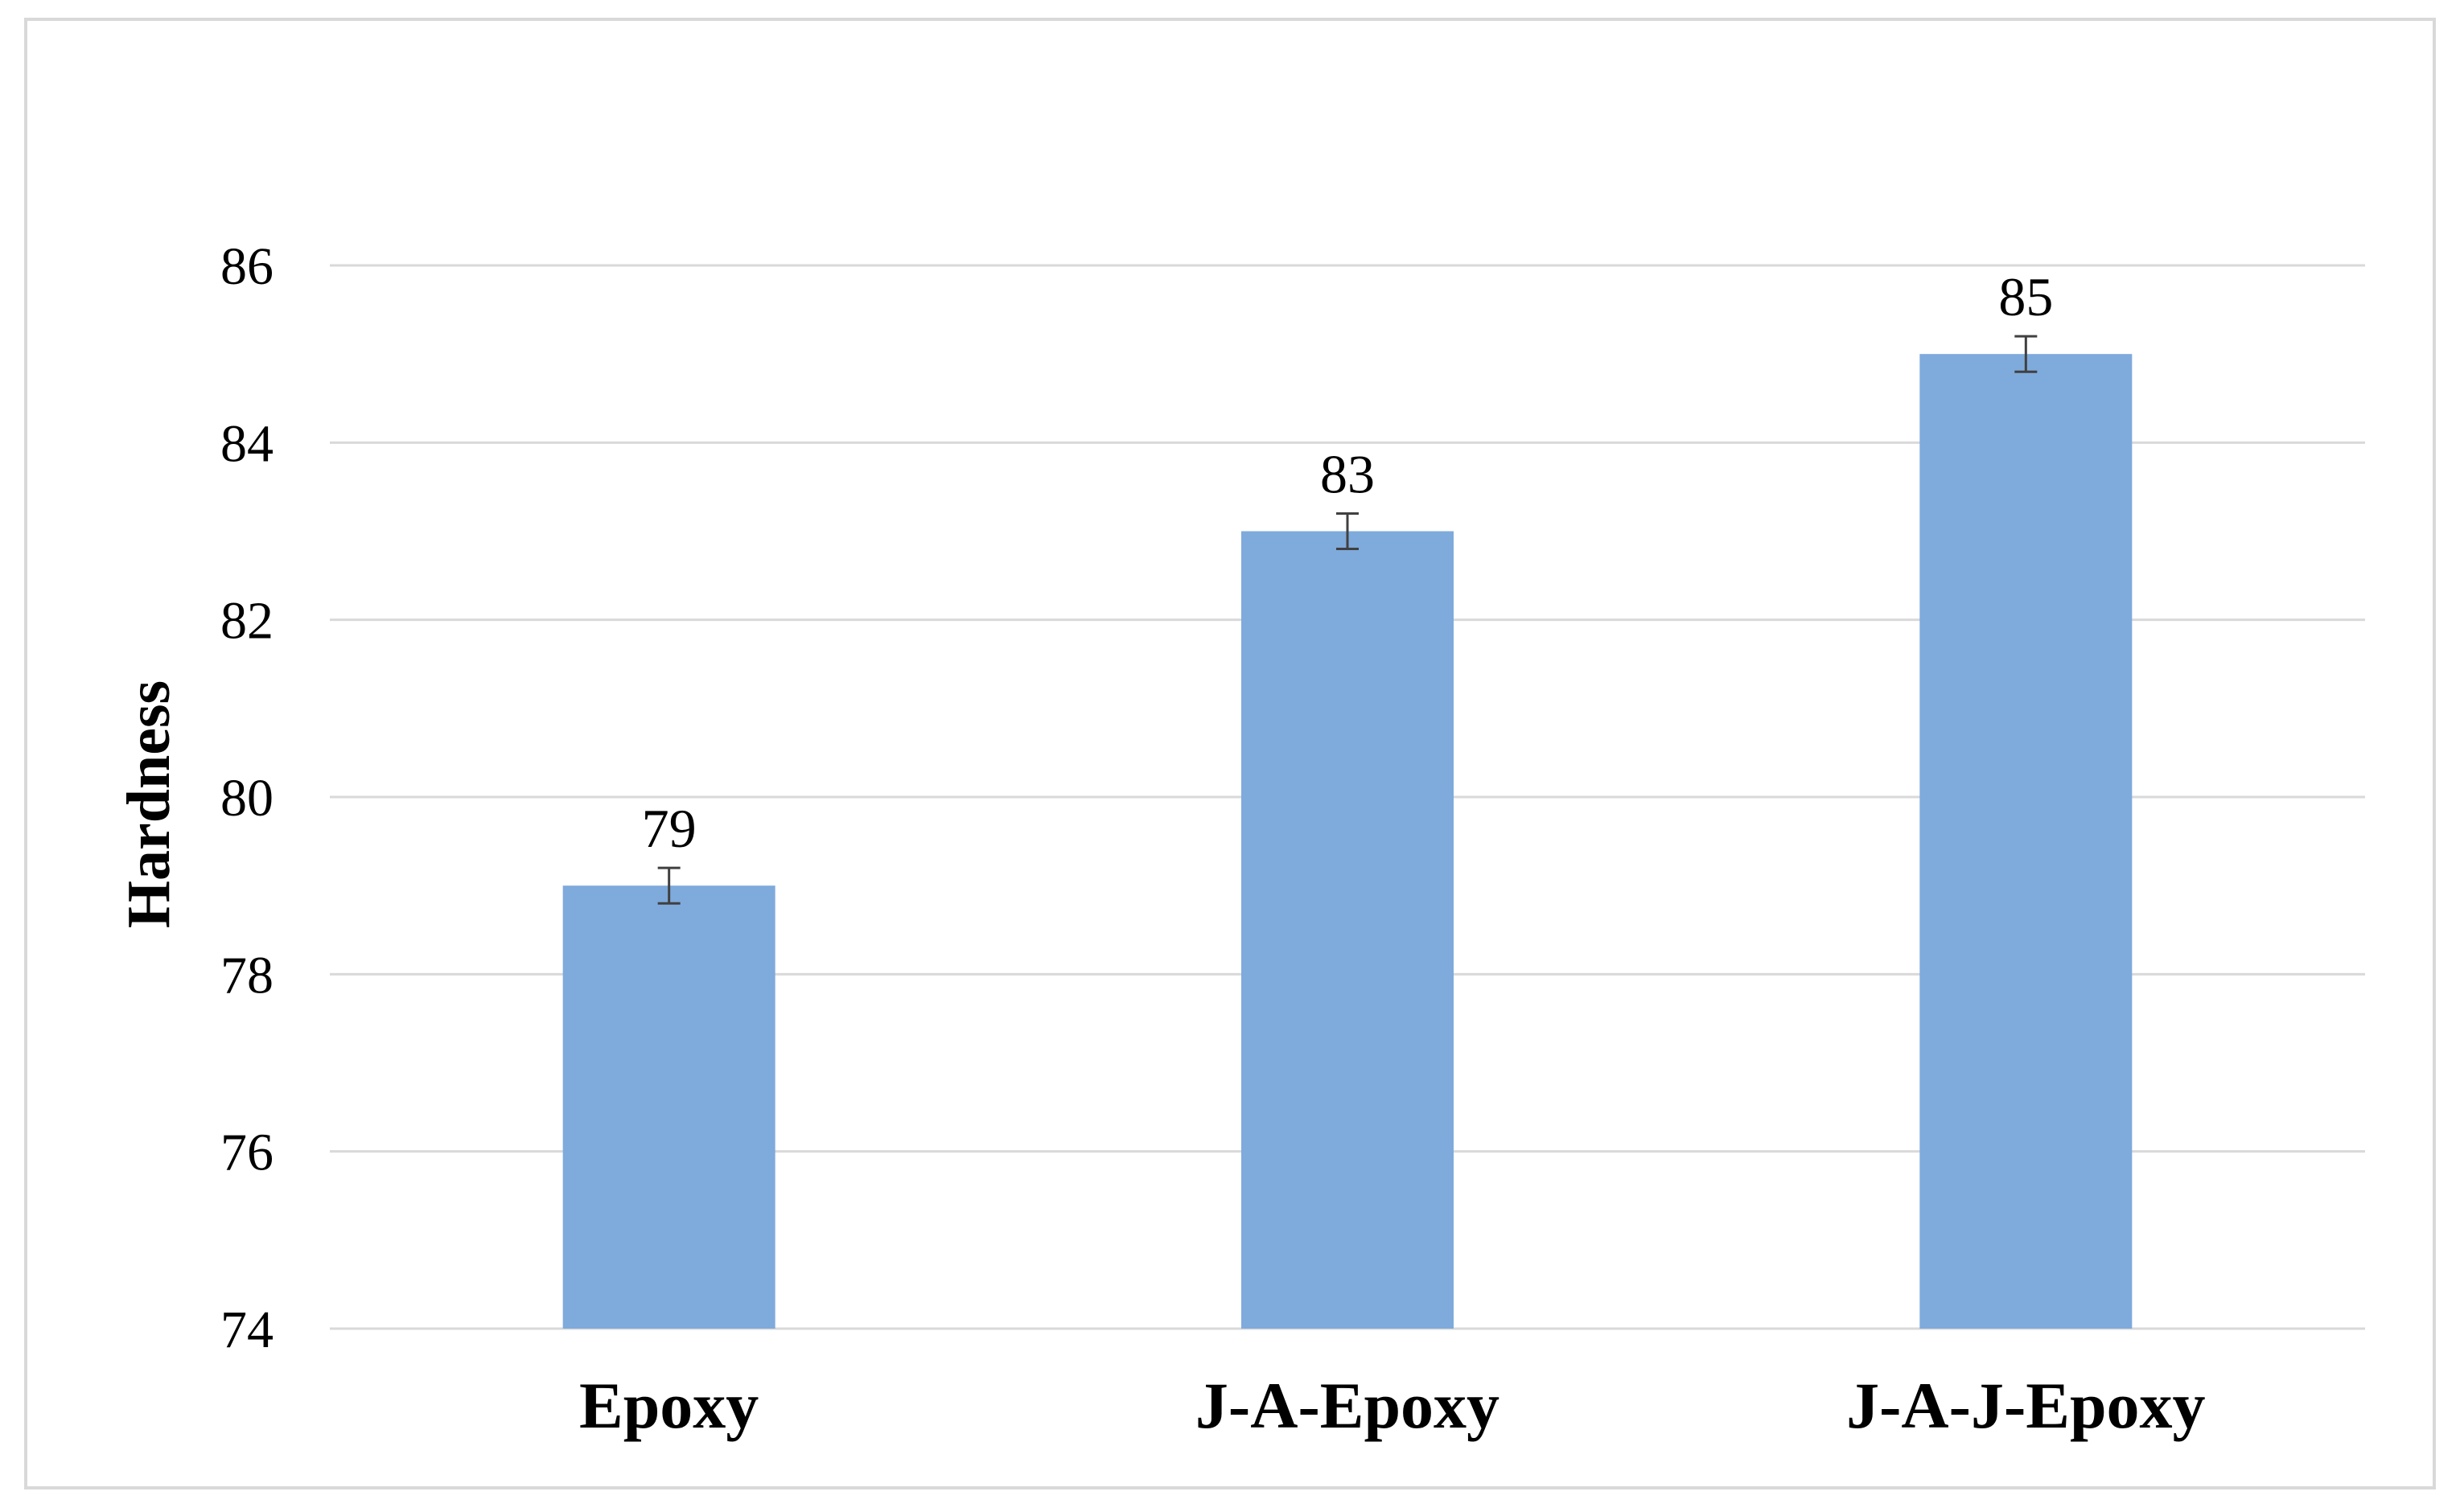 The height and width of the screenshot is (1512, 2460). Describe the element at coordinates (247, 1330) in the screenshot. I see `y-tick-label: 74` at that location.